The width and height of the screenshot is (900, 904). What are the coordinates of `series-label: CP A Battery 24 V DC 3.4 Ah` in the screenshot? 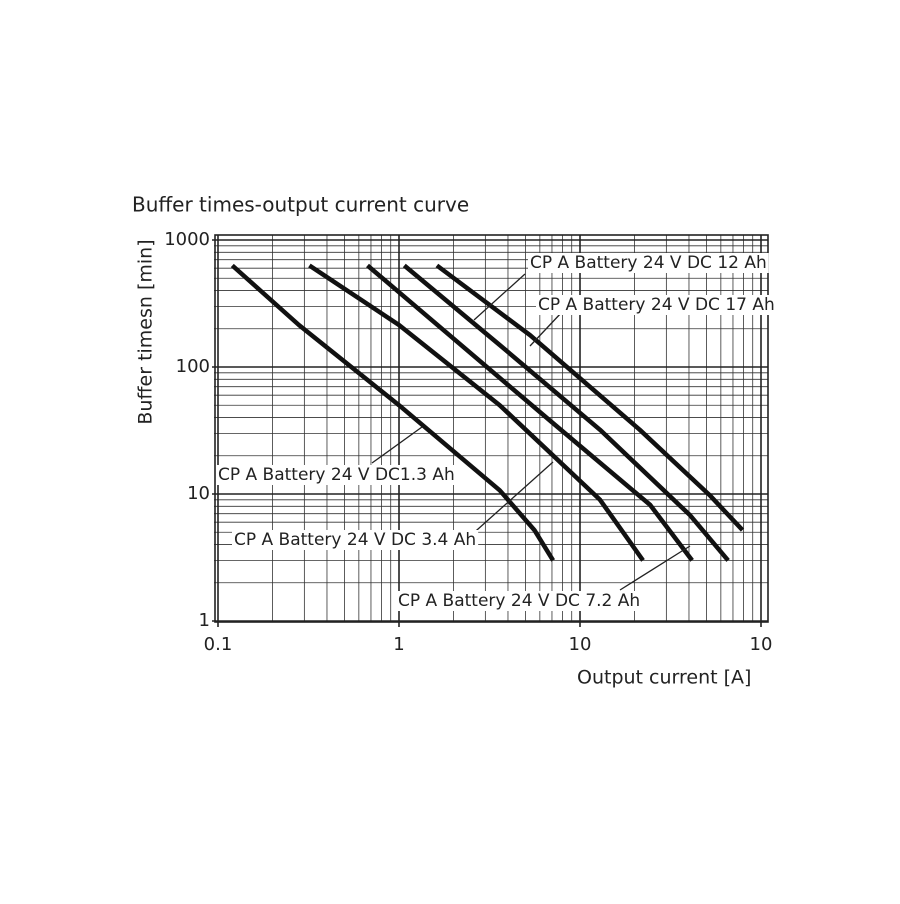 It's located at (355, 540).